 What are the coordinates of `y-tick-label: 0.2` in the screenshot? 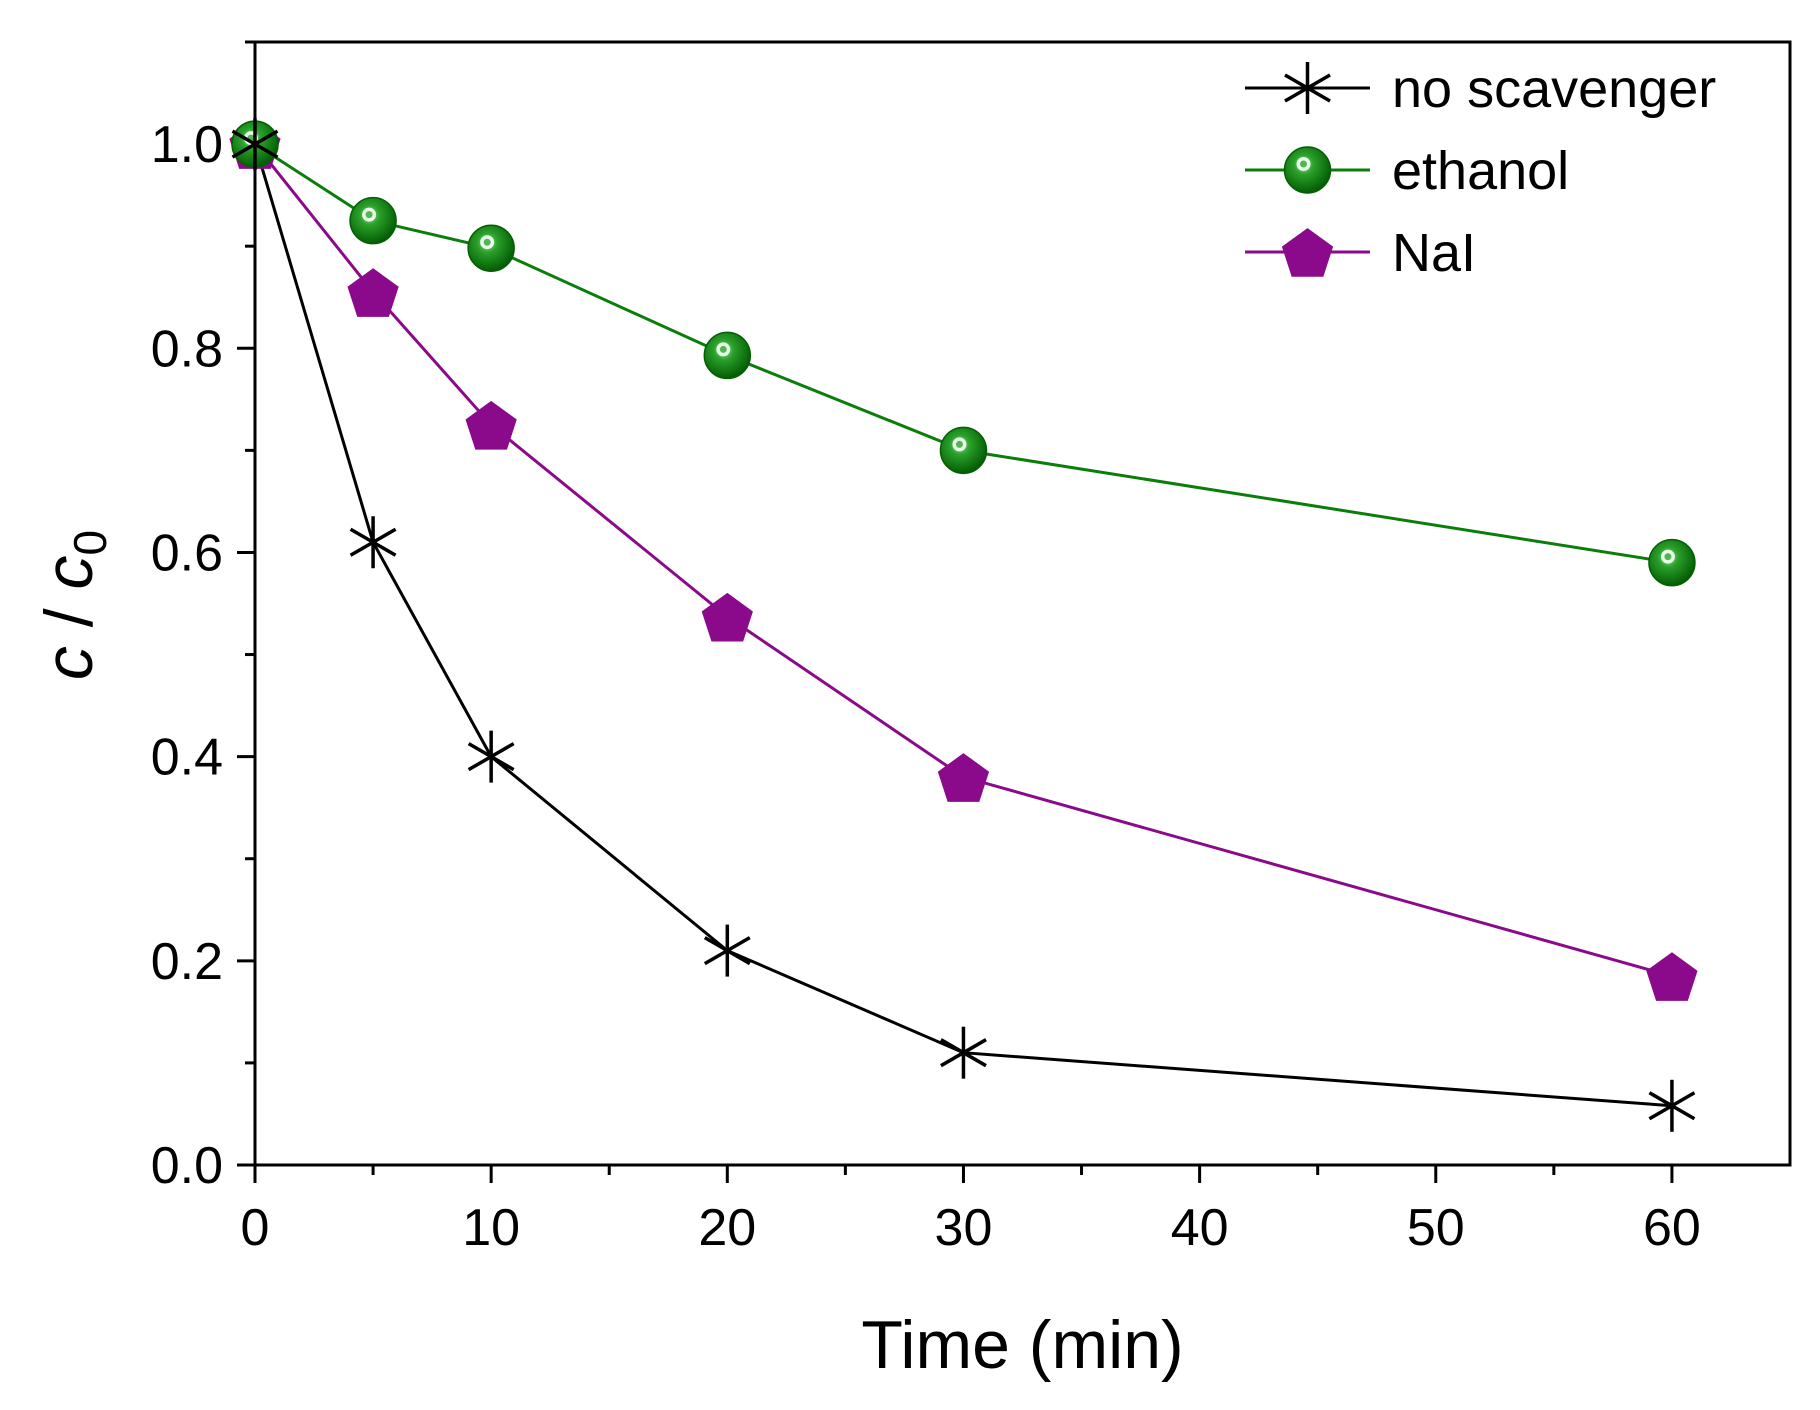 It's located at (187, 962).